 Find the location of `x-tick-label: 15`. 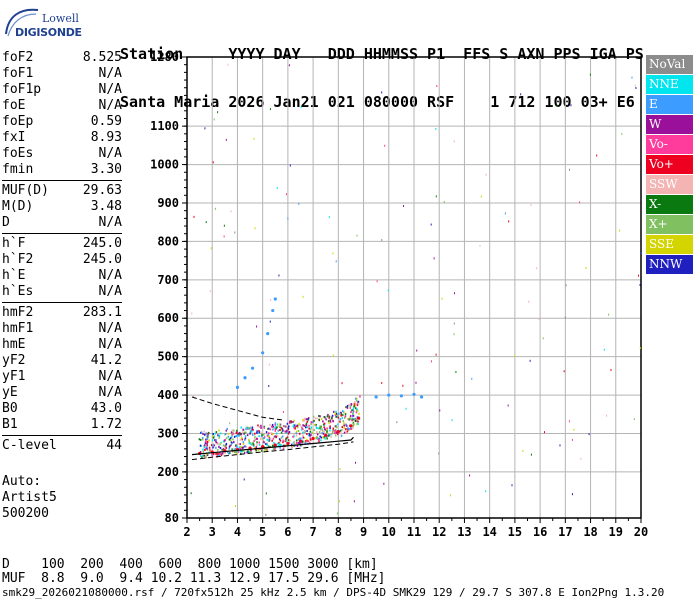

x-tick-label: 15 is located at coordinates (515, 532).